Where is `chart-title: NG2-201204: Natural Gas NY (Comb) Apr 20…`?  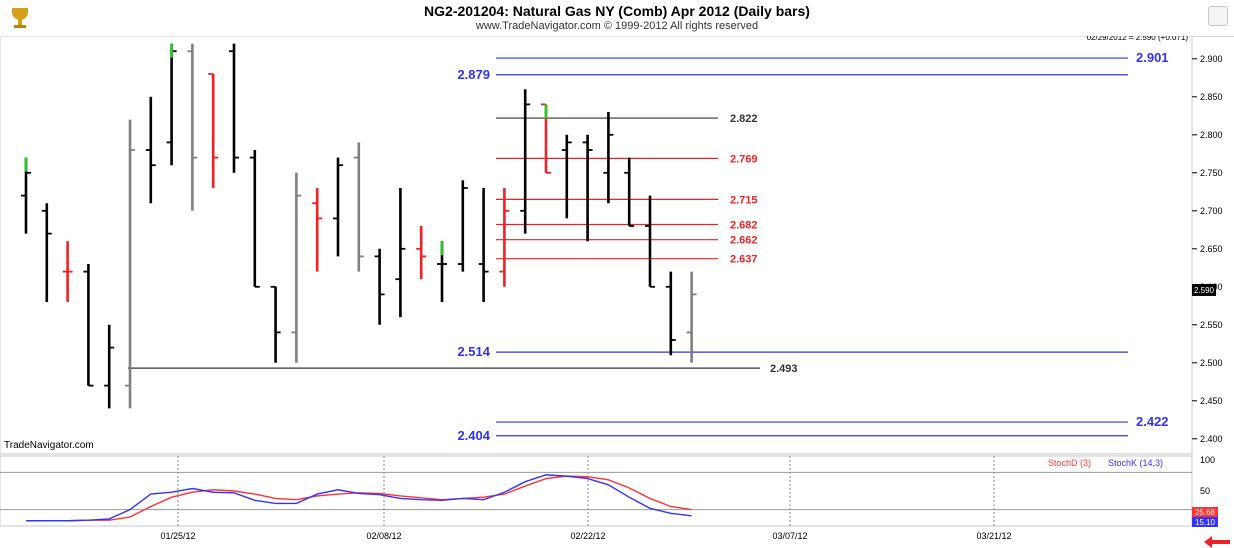
chart-title: NG2-201204: Natural Gas NY (Comb) Apr 20… is located at coordinates (617, 11).